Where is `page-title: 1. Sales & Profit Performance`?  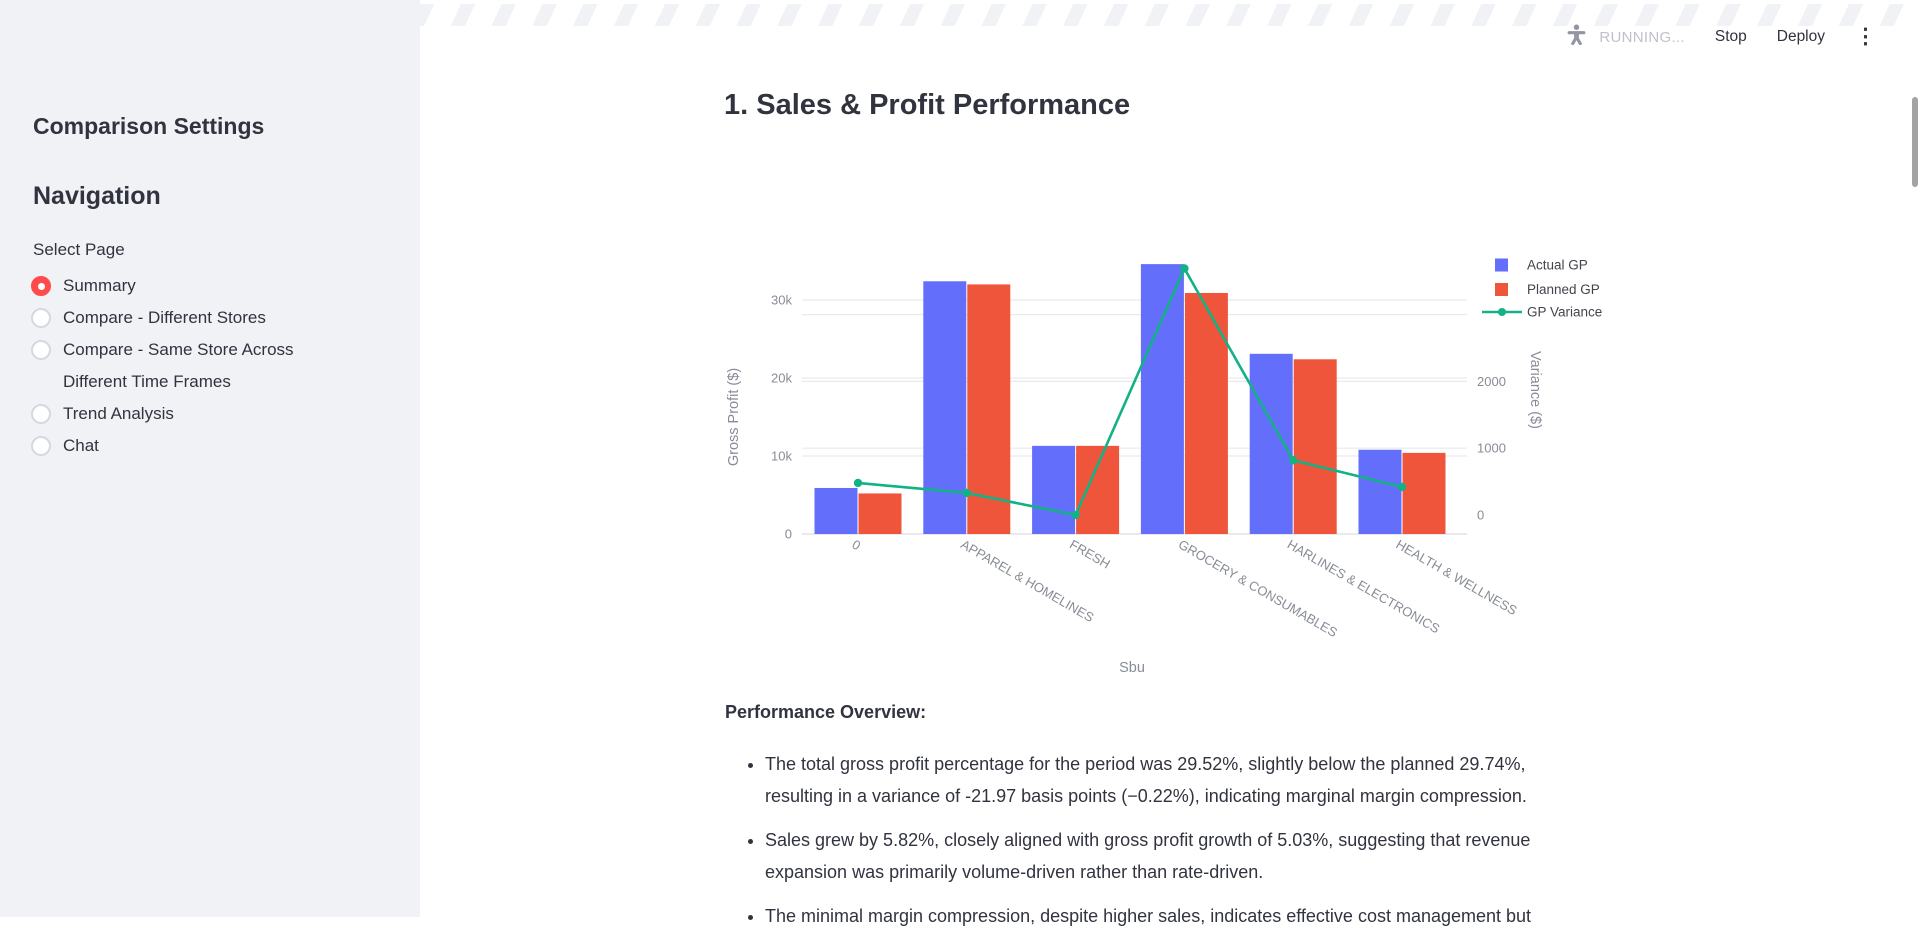 page-title: 1. Sales & Profit Performance is located at coordinates (927, 105).